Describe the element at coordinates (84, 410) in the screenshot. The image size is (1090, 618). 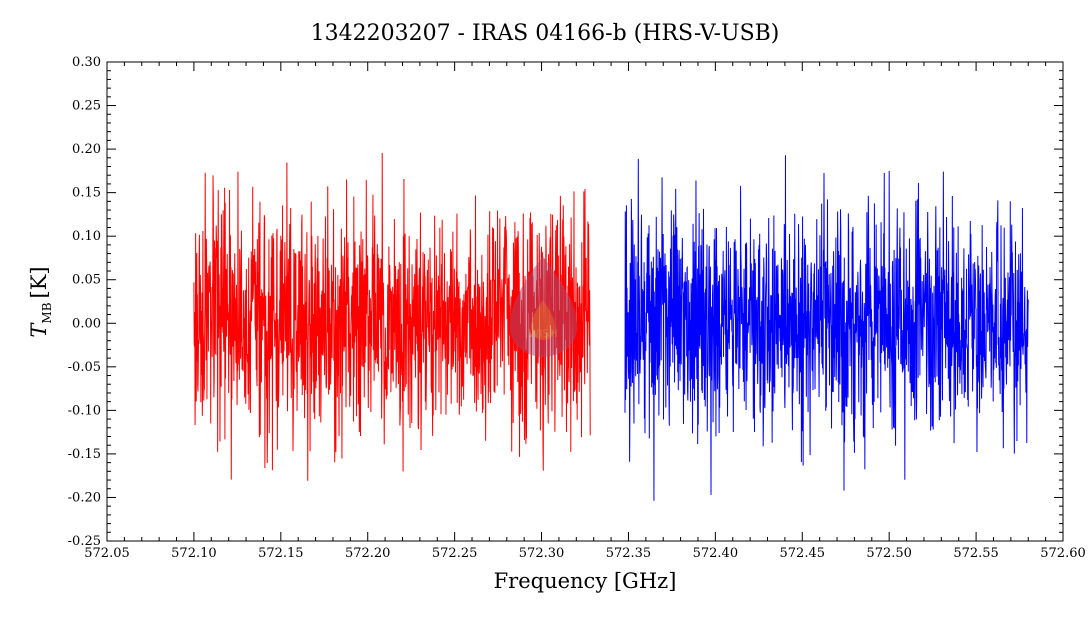
I see `y-tick-label: -0.10` at that location.